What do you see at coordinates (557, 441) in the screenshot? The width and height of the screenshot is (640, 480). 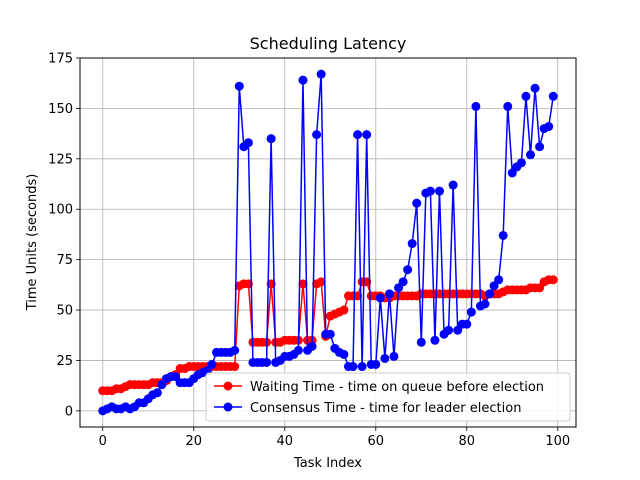 I see `x-tick-label: 100` at bounding box center [557, 441].